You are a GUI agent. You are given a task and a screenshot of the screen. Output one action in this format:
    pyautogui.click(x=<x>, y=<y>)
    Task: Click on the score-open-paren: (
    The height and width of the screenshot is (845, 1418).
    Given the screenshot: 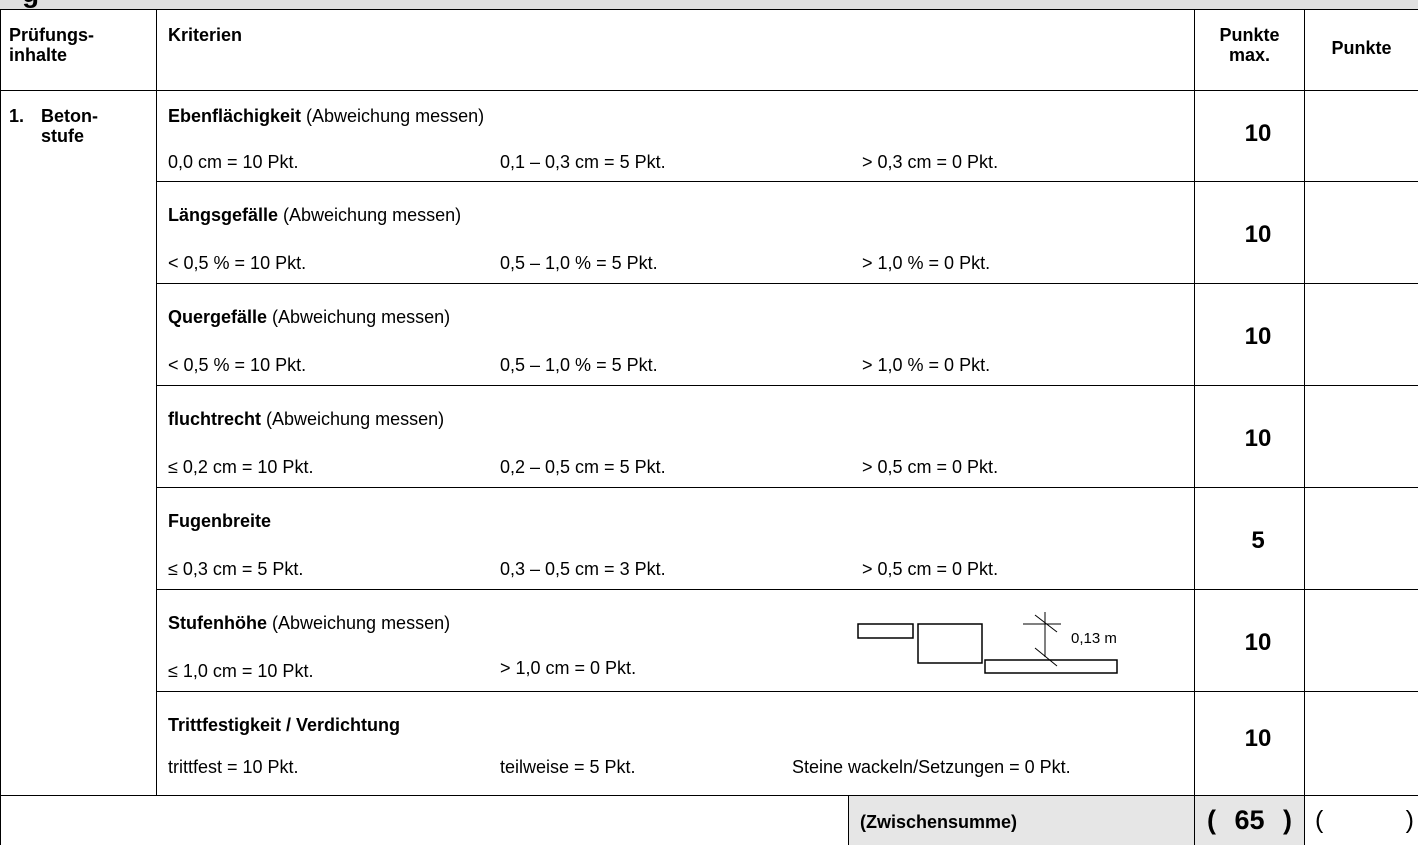 What is the action you would take?
    pyautogui.click(x=1319, y=820)
    